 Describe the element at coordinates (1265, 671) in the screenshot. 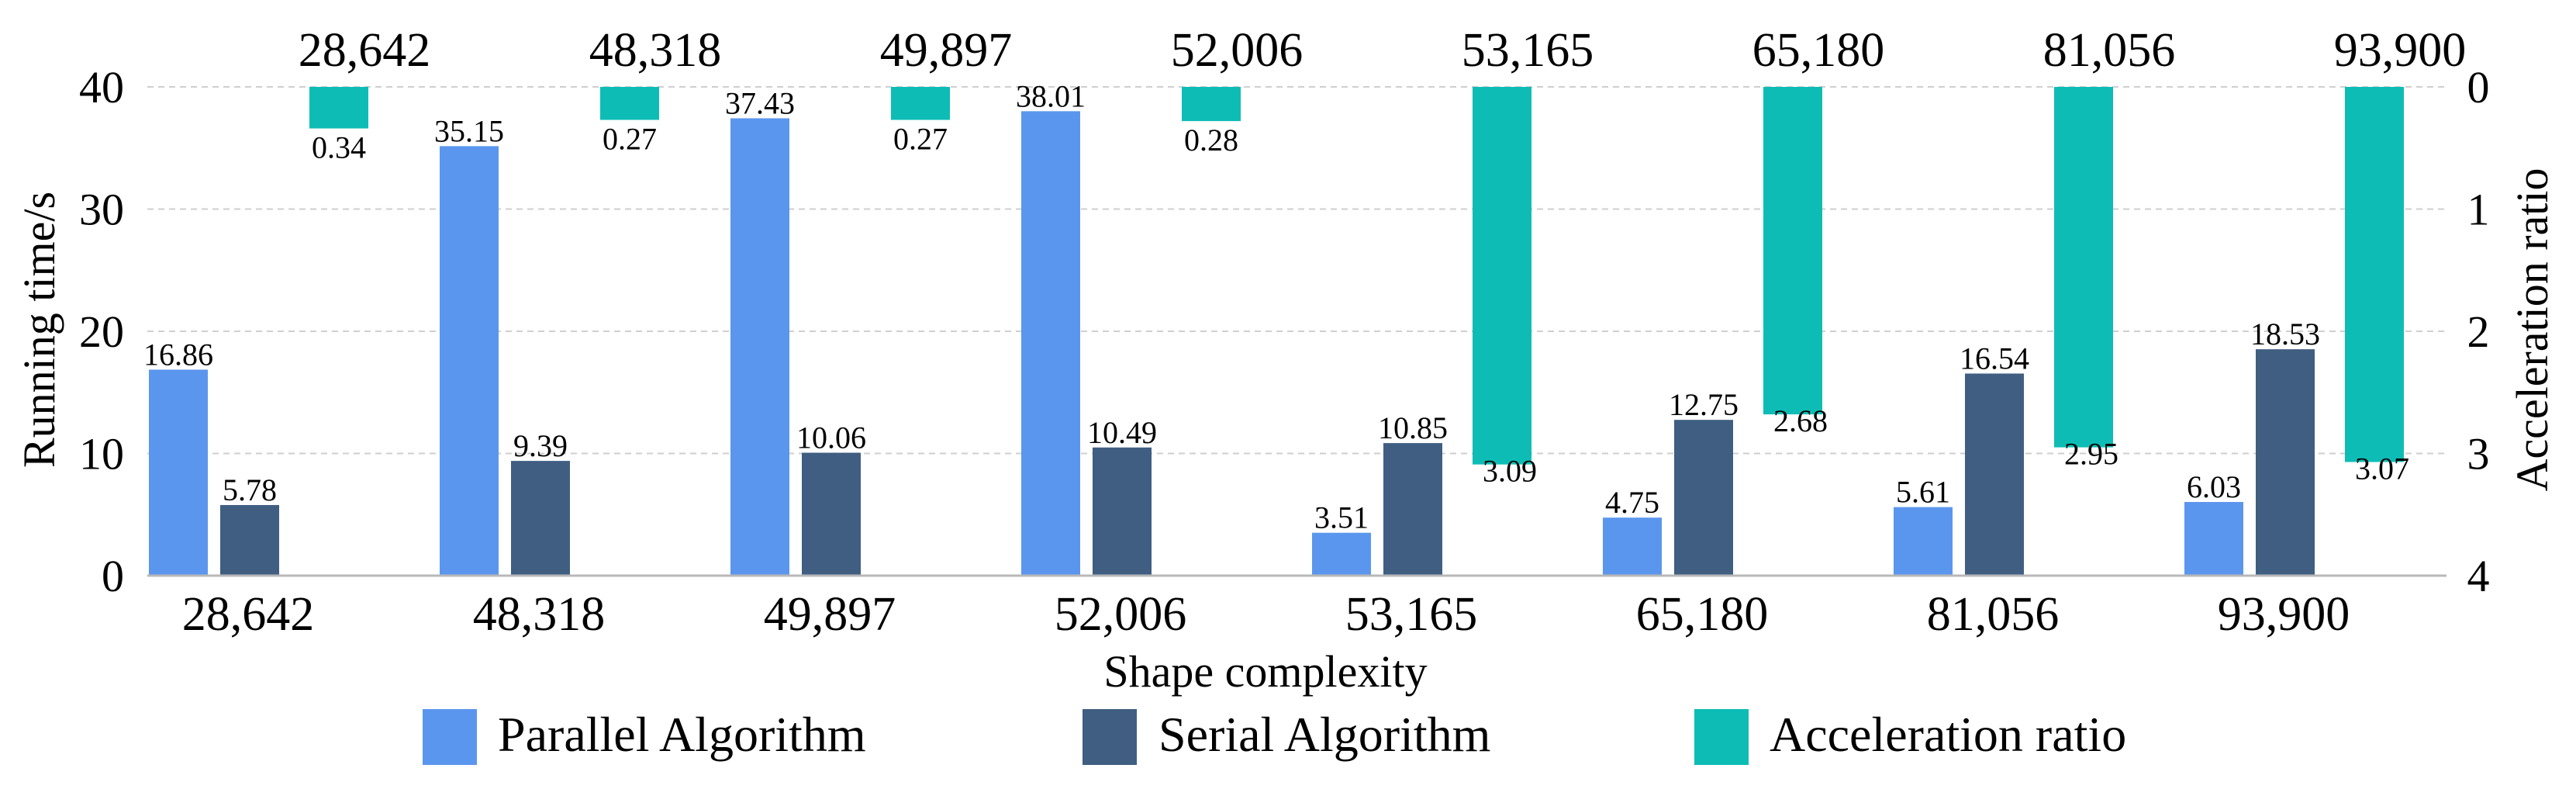

I see `x-axis-title: Shape complexity` at that location.